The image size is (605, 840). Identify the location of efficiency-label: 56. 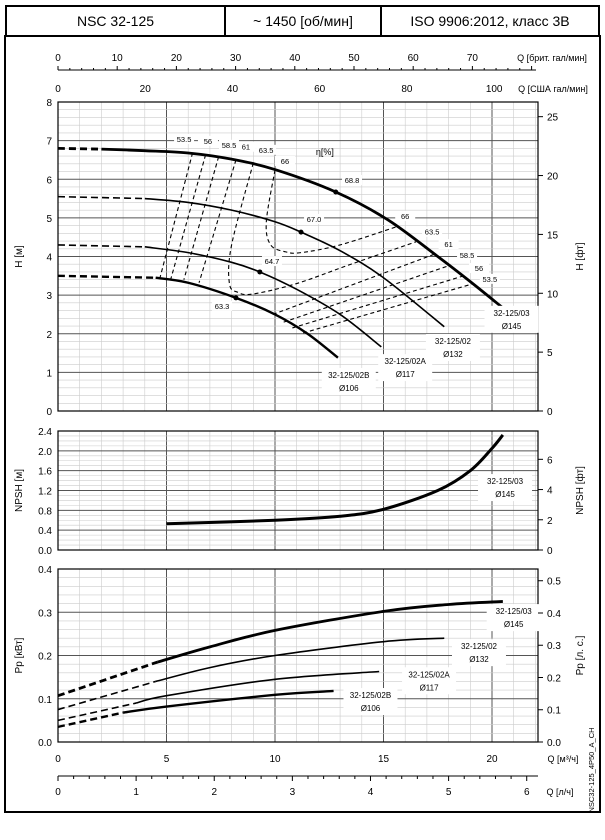
(479, 268).